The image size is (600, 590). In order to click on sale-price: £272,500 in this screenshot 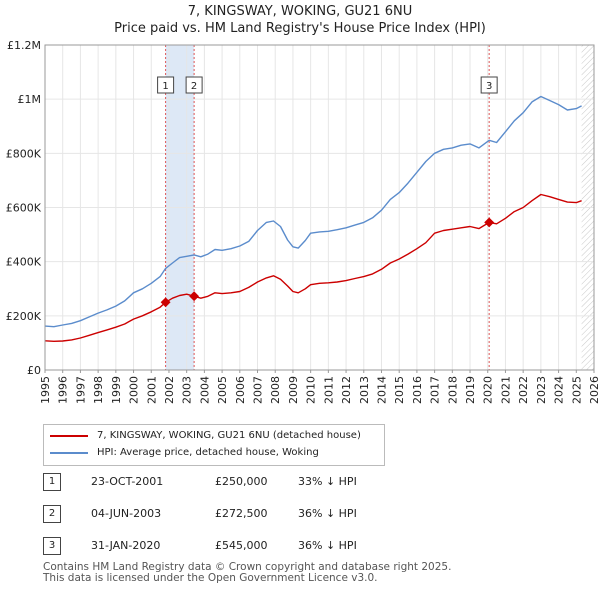, I will do `click(241, 513)`.